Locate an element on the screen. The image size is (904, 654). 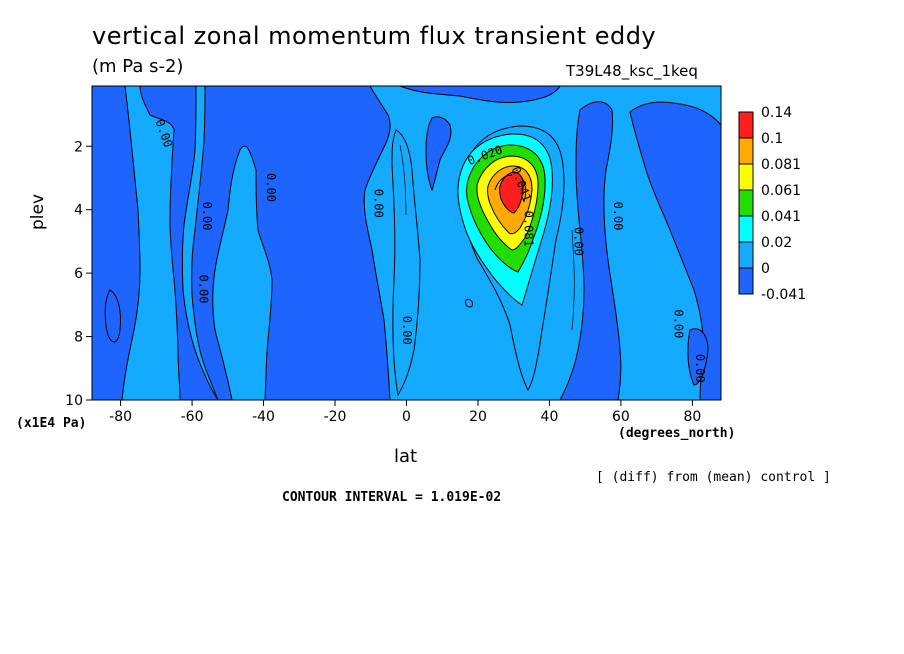
x-tick-label: 20 is located at coordinates (478, 417).